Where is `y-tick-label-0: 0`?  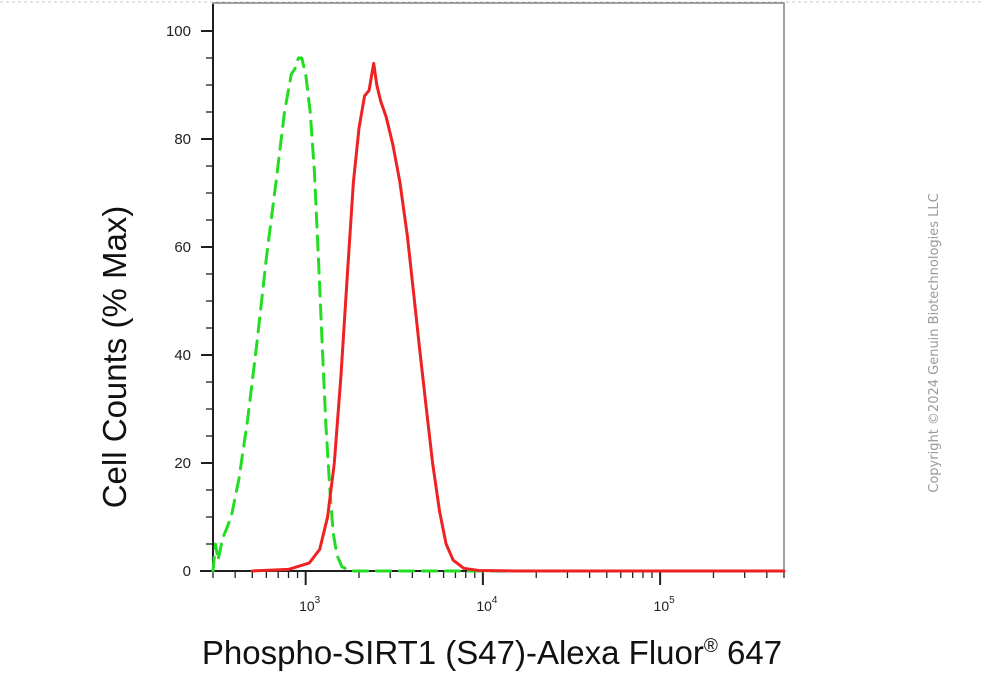 y-tick-label-0: 0 is located at coordinates (187, 571).